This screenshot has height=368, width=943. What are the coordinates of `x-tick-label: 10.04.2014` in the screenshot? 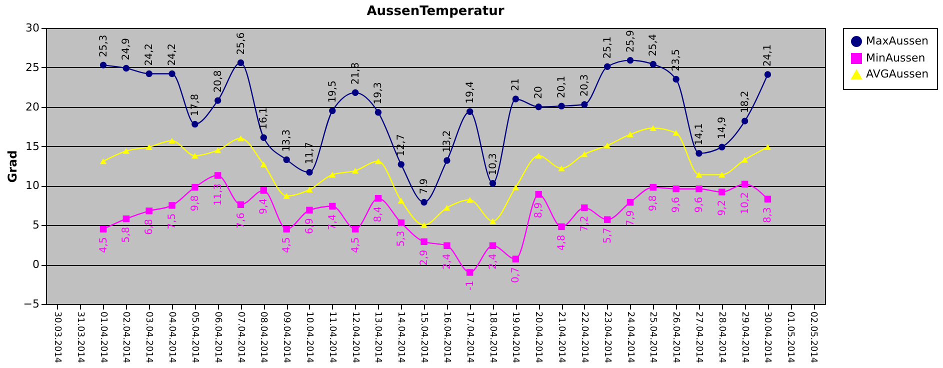 It's located at (309, 338).